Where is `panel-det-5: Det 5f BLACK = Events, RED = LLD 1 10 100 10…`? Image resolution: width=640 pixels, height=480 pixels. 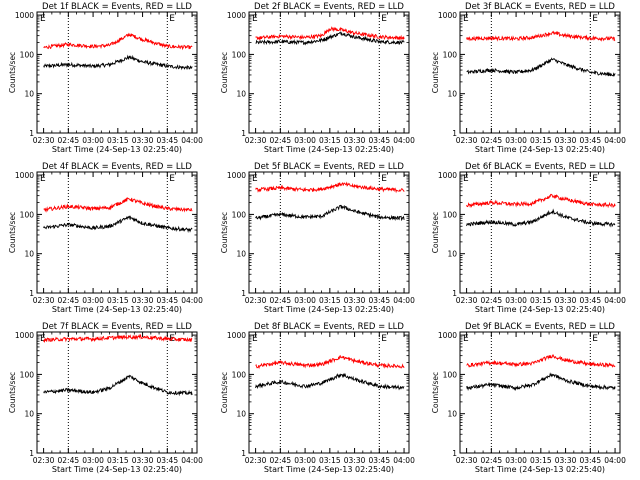
panel-det-5: Det 5f BLACK = Events, RED = LLD 1 10 100 10… is located at coordinates (317, 238).